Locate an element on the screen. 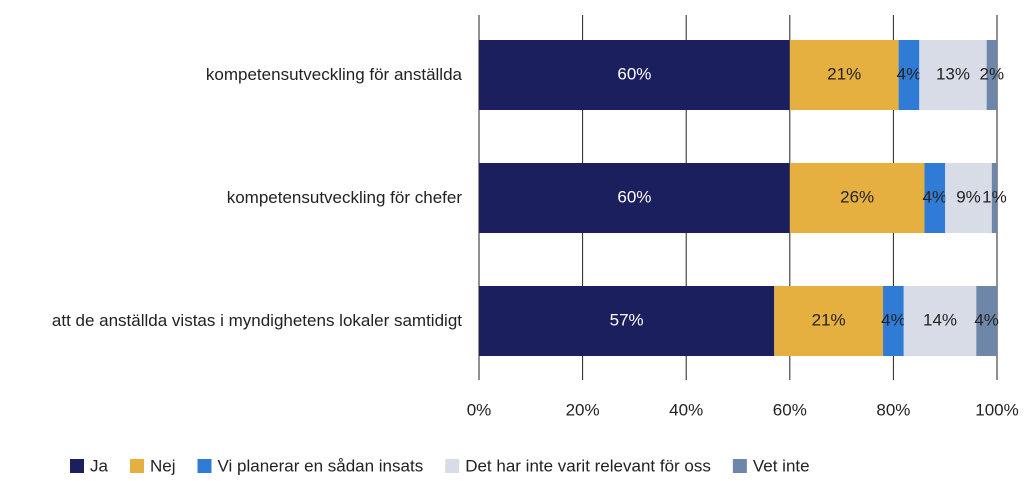  data-label: 26% is located at coordinates (857, 196).